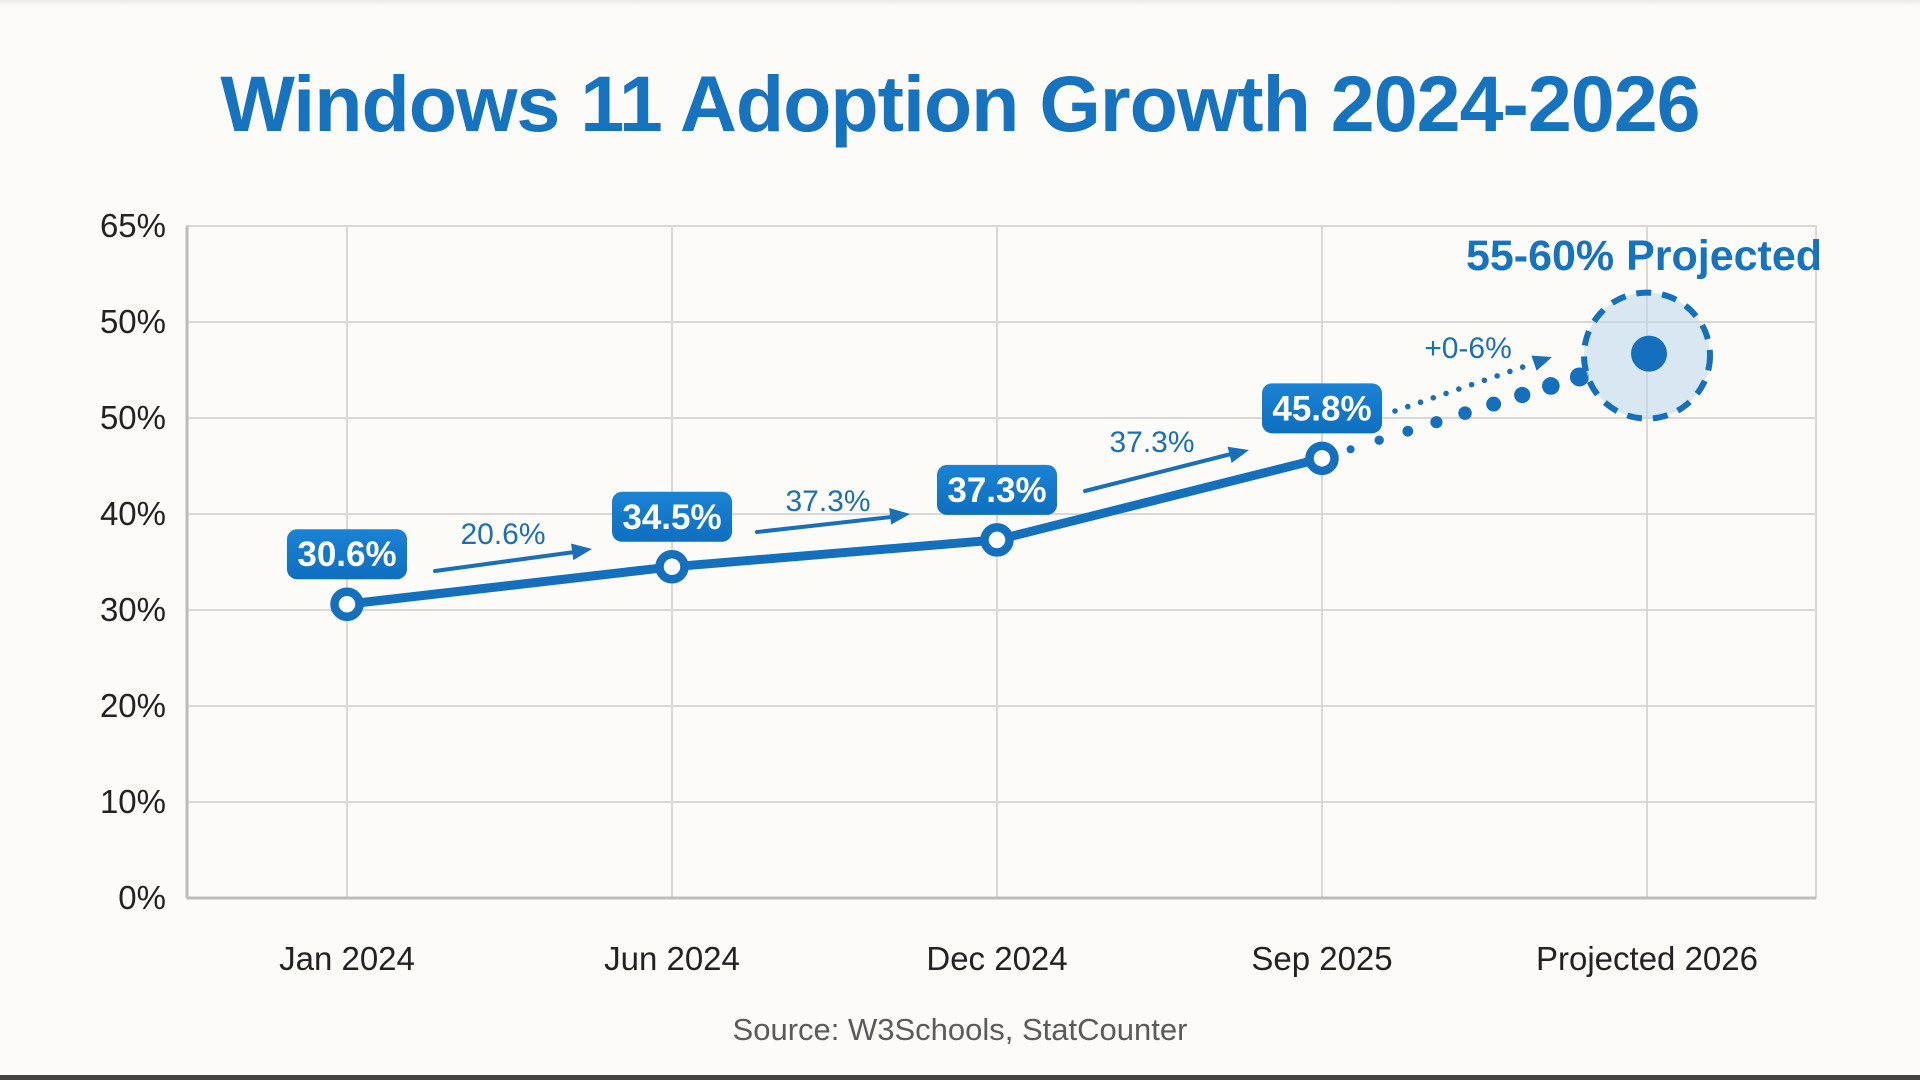 The height and width of the screenshot is (1080, 1920). What do you see at coordinates (960, 3) in the screenshot?
I see `top-edge-strip` at bounding box center [960, 3].